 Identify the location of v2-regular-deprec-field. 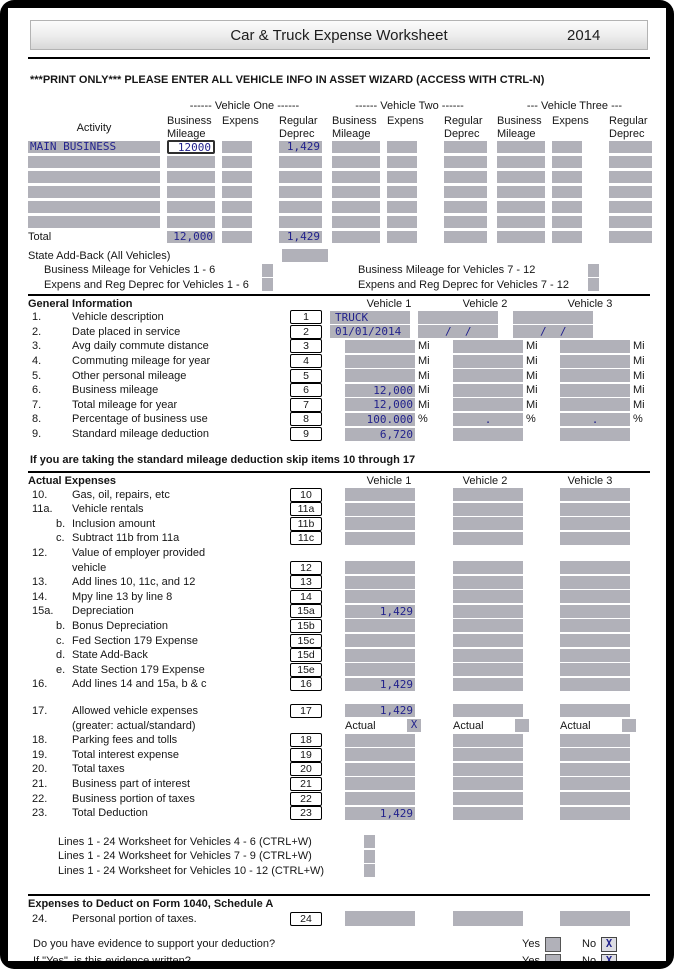
(465, 147).